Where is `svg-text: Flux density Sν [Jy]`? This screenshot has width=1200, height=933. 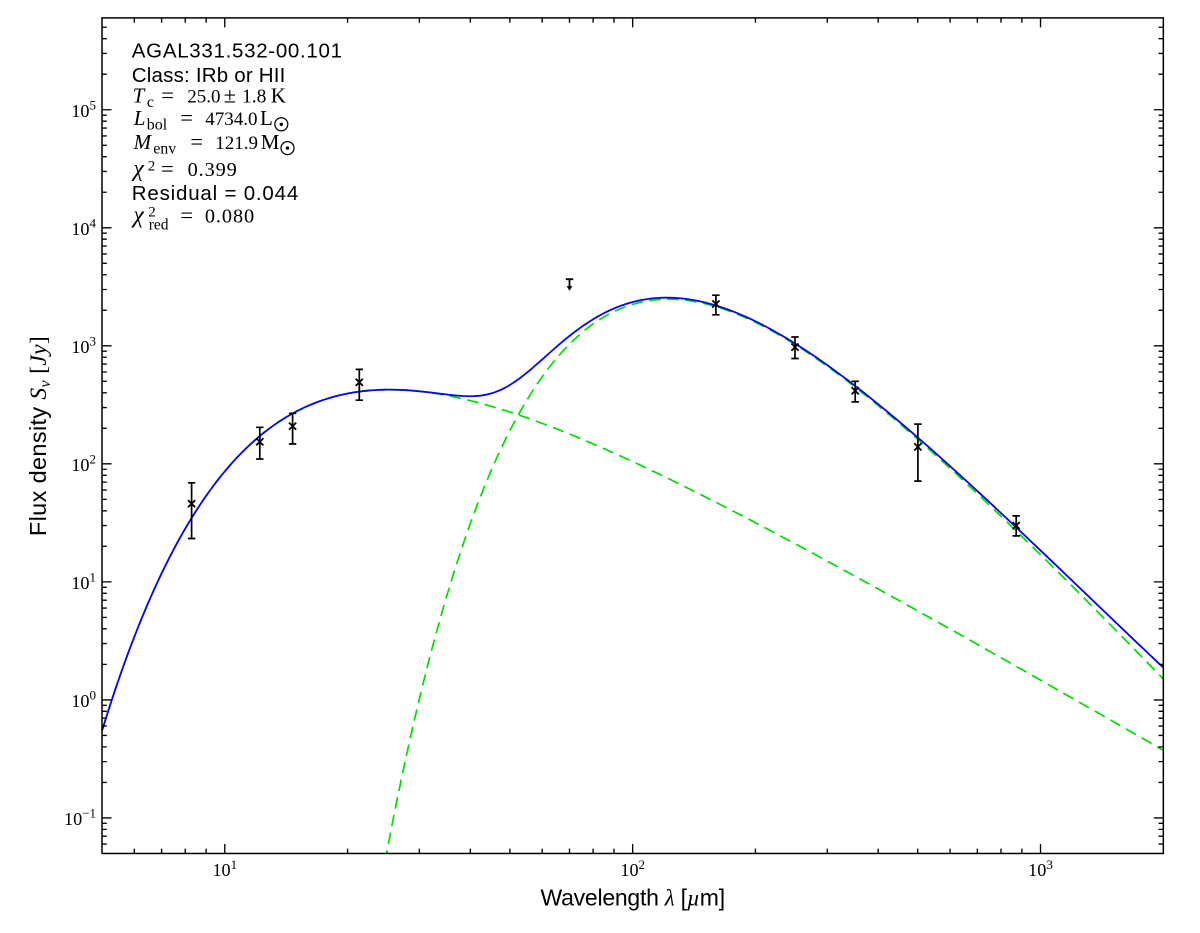 svg-text: Flux density Sν [Jy] is located at coordinates (39, 436).